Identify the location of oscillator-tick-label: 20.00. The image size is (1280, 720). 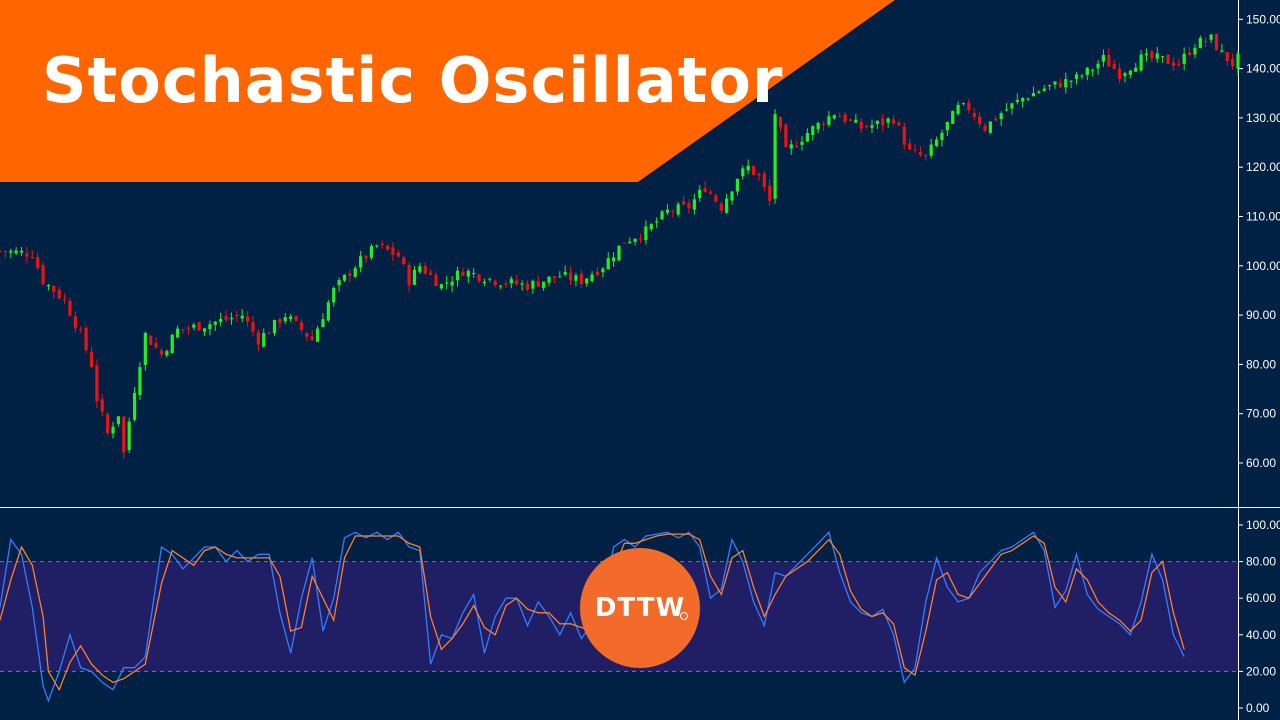
(1261, 671).